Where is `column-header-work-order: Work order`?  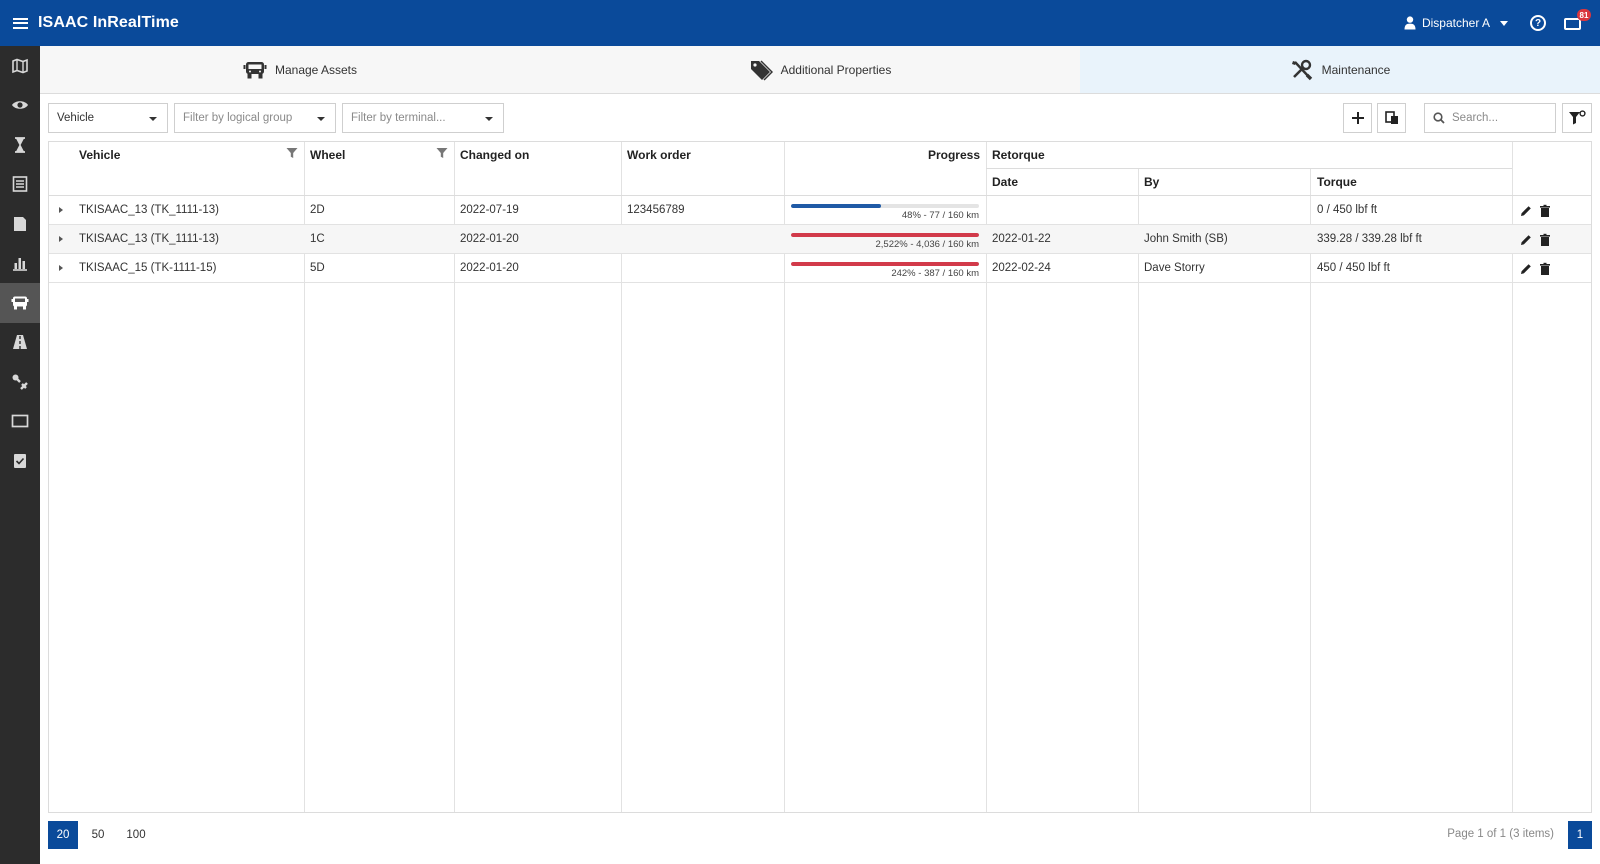
column-header-work-order: Work order is located at coordinates (659, 155).